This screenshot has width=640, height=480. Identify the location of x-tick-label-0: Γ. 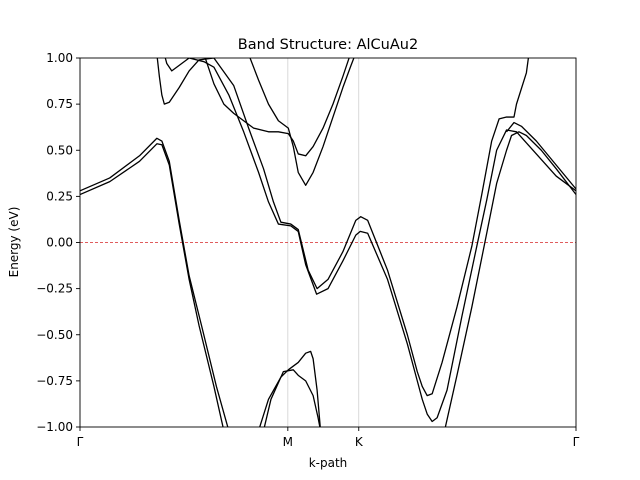
(80, 442).